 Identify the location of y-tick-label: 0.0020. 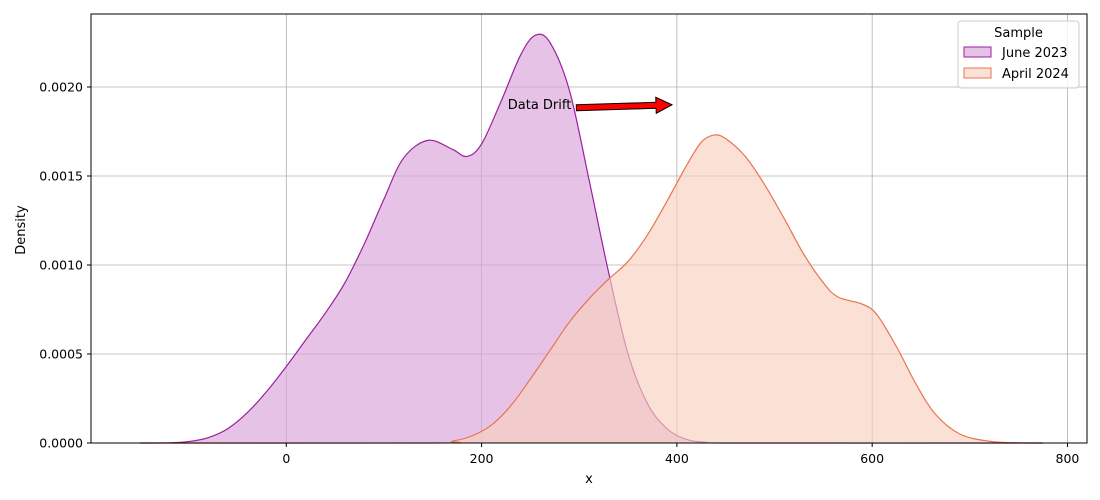
(61, 86).